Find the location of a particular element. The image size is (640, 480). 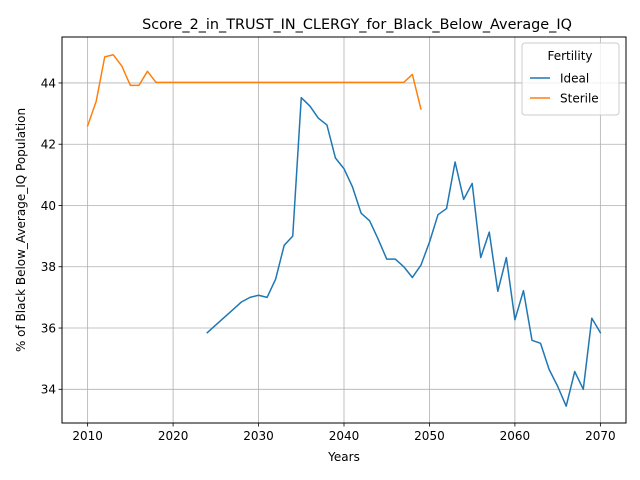

x-tick-label: 2010 is located at coordinates (87, 436).